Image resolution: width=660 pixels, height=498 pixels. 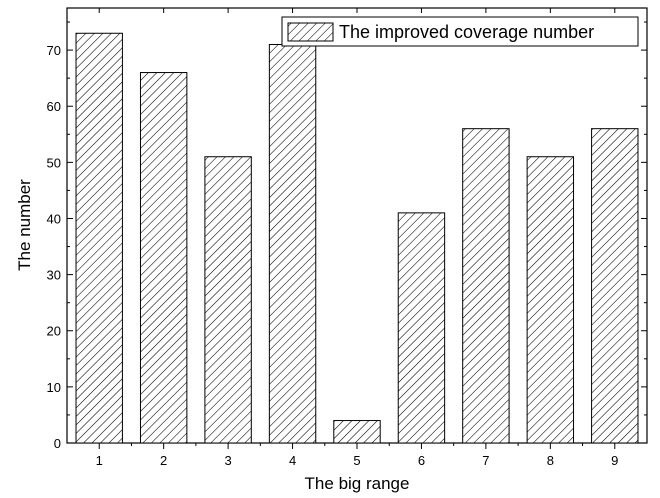 I want to click on legend: The improved coverage number, so click(x=460, y=31).